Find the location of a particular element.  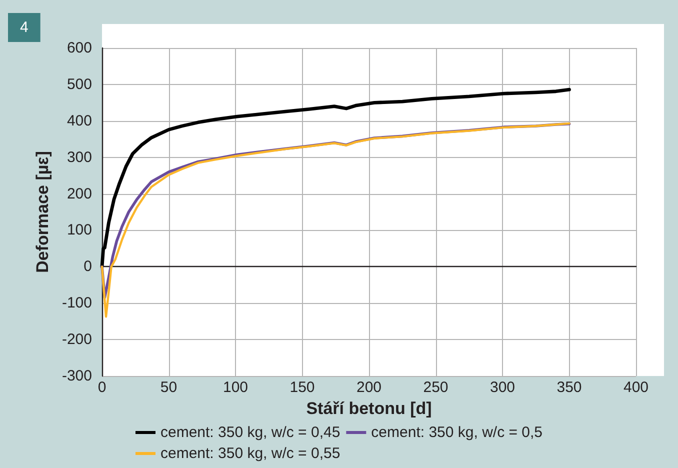

y-tick-label: 400 is located at coordinates (79, 121).